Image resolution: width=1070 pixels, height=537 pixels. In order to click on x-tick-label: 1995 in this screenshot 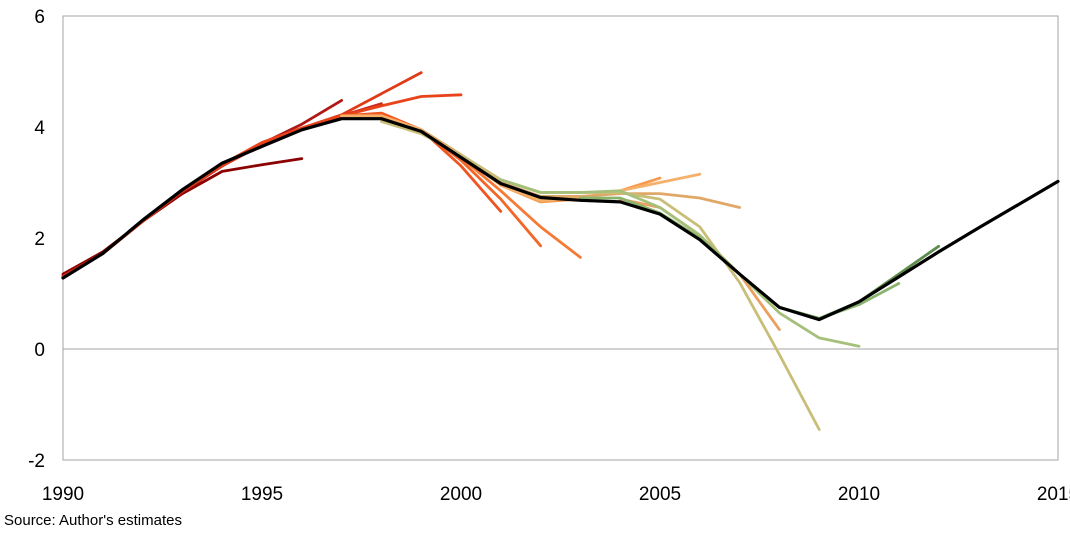, I will do `click(262, 494)`.